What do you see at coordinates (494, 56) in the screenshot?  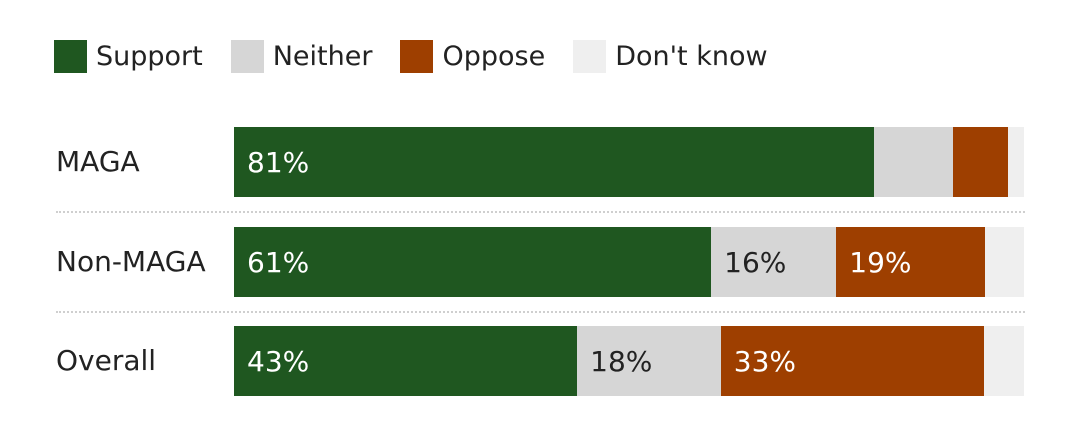 I see `legend-label-oppose: Oppose` at bounding box center [494, 56].